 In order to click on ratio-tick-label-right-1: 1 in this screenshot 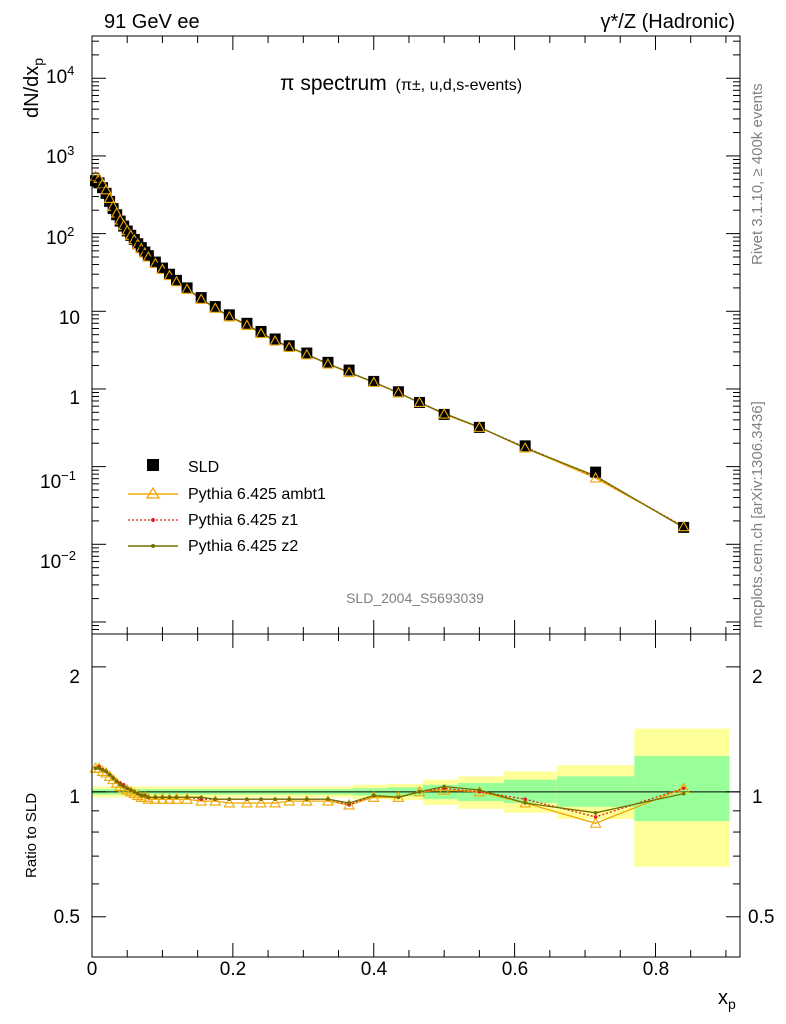, I will do `click(757, 797)`.